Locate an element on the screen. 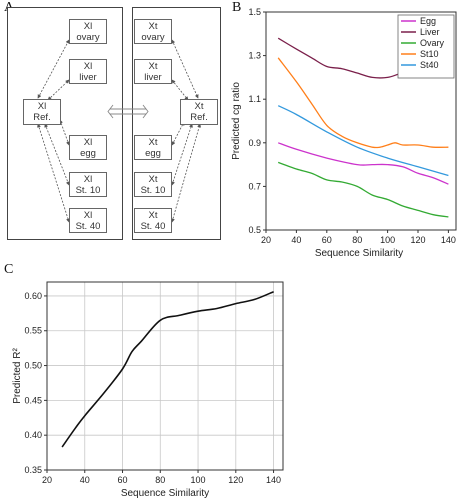 The width and height of the screenshot is (461, 500). series-line-st10 is located at coordinates (363, 103).